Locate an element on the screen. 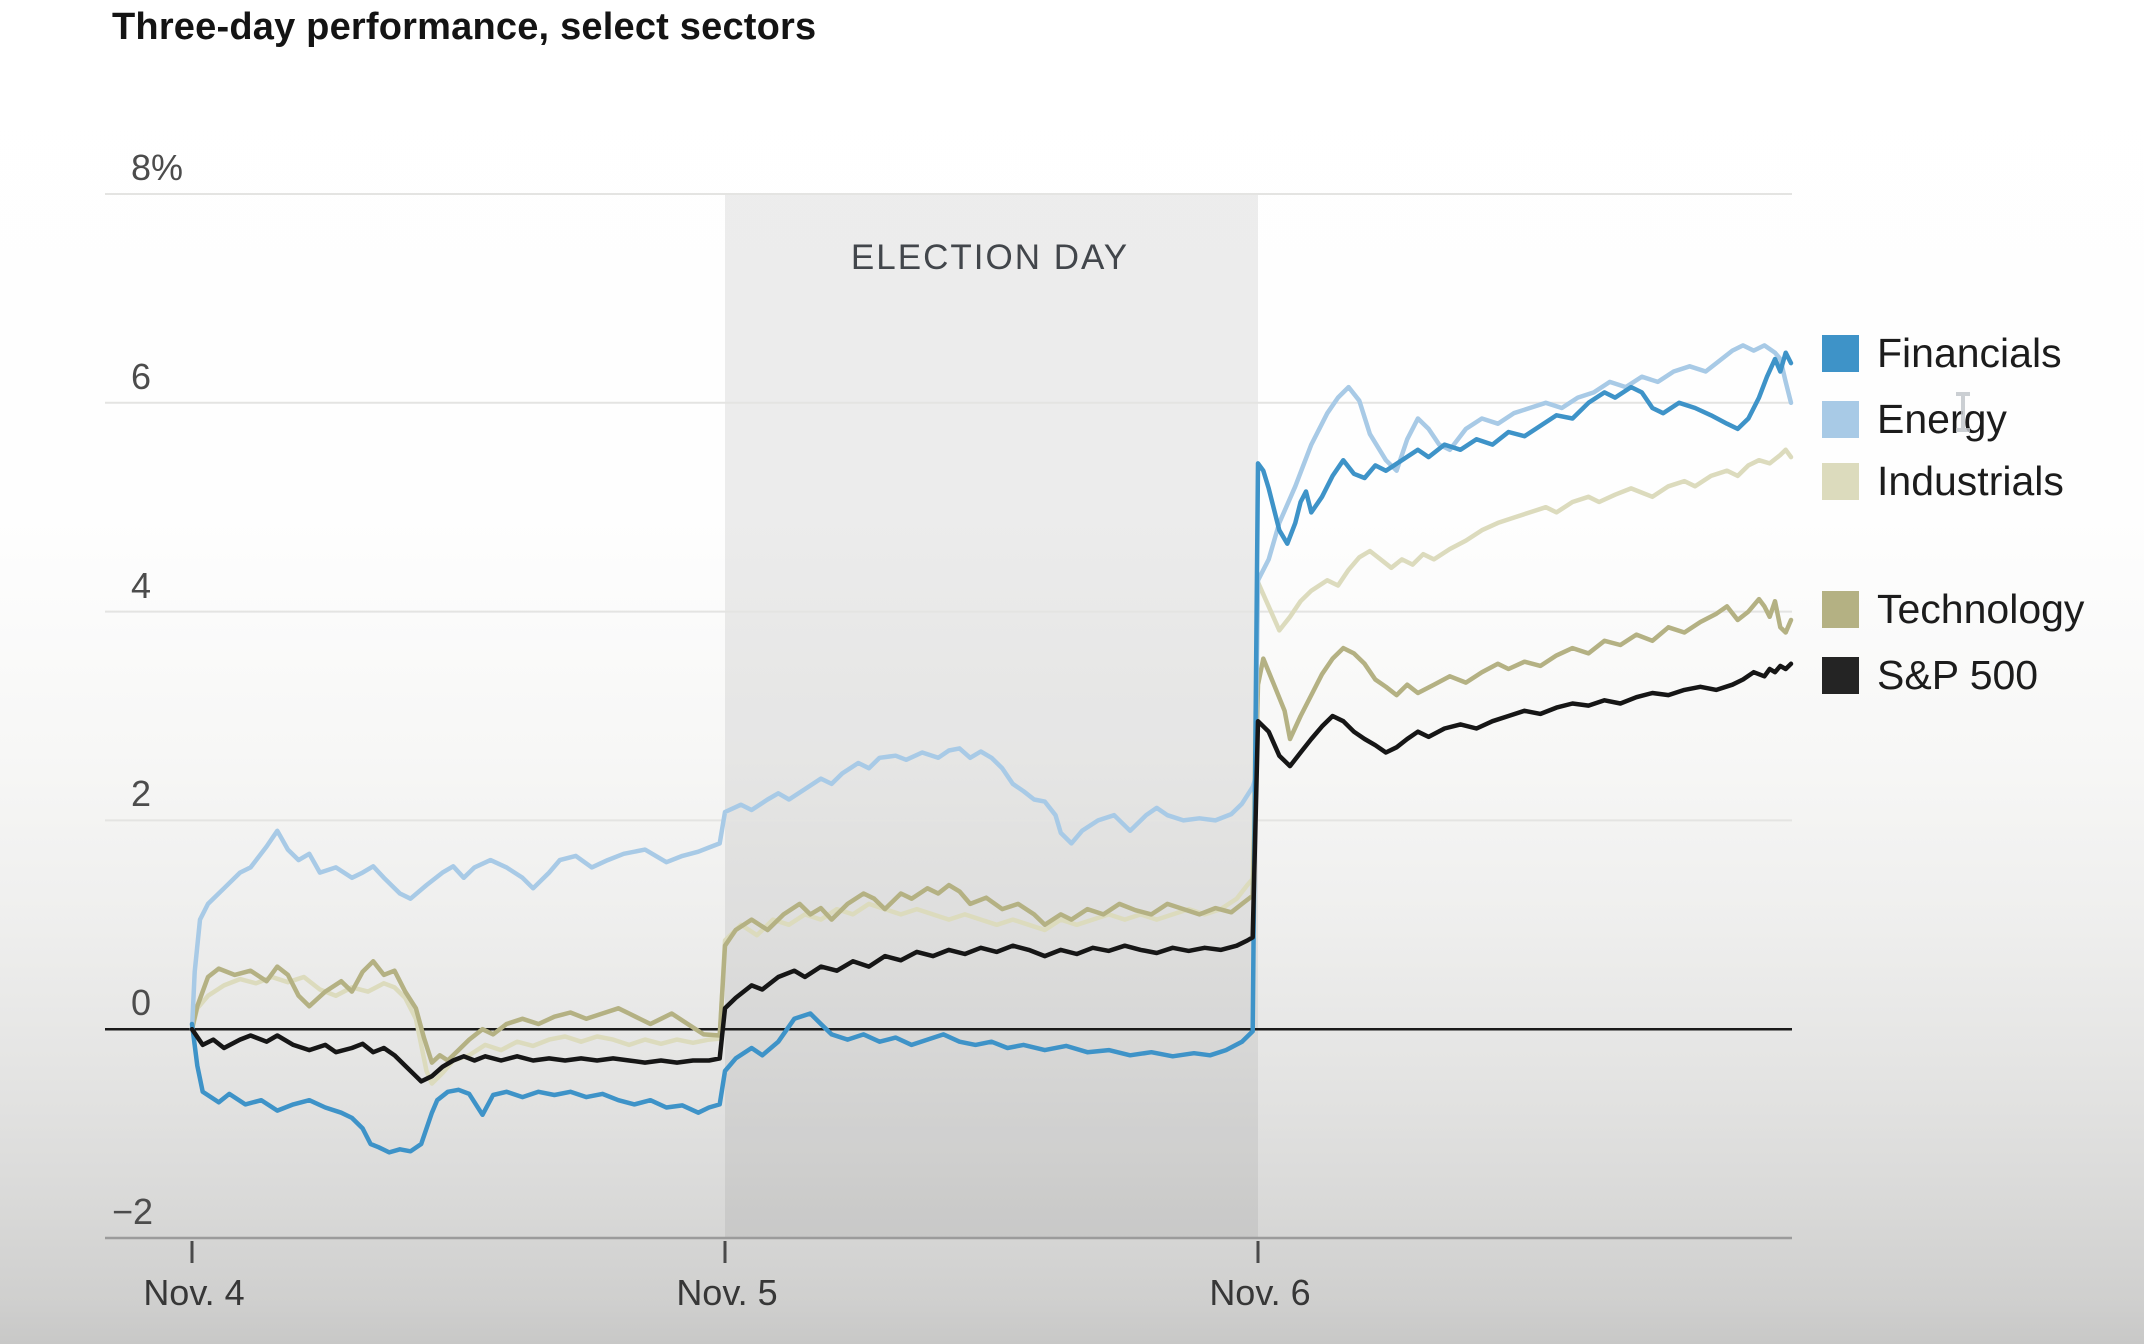 Image resolution: width=2144 pixels, height=1344 pixels. x-axis-tick-label: Nov. 5 is located at coordinates (727, 1292).